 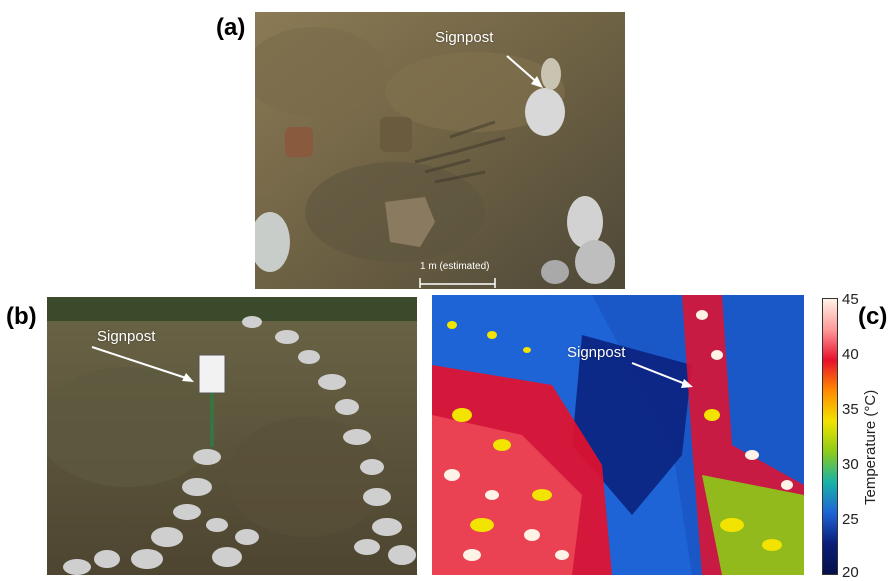 What do you see at coordinates (850, 464) in the screenshot?
I see `colorbar-tick-30: 30` at bounding box center [850, 464].